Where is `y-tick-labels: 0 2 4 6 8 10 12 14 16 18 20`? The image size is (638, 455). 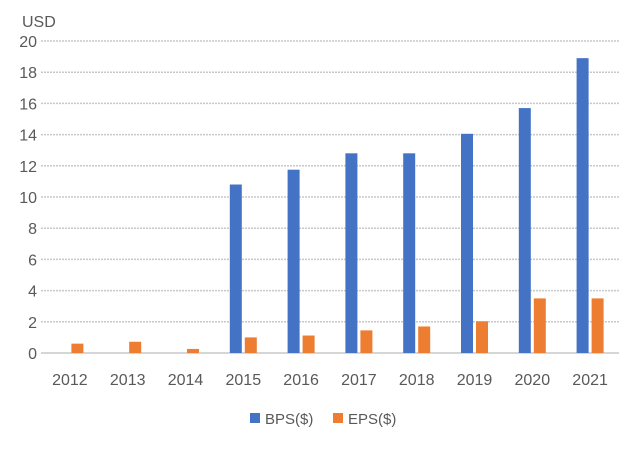
y-tick-labels: 0 2 4 6 8 10 12 14 16 18 20 is located at coordinates (28, 198).